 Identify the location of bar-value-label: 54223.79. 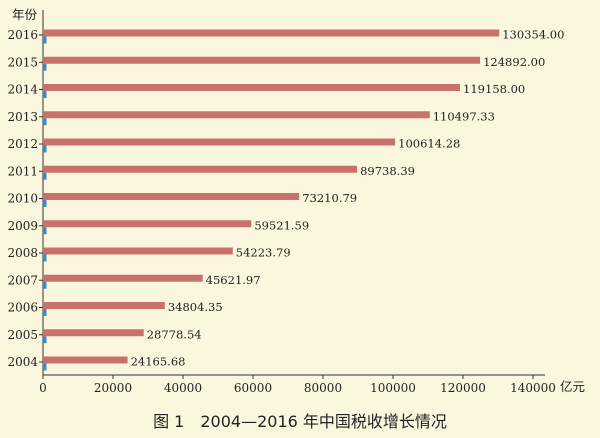
(263, 253).